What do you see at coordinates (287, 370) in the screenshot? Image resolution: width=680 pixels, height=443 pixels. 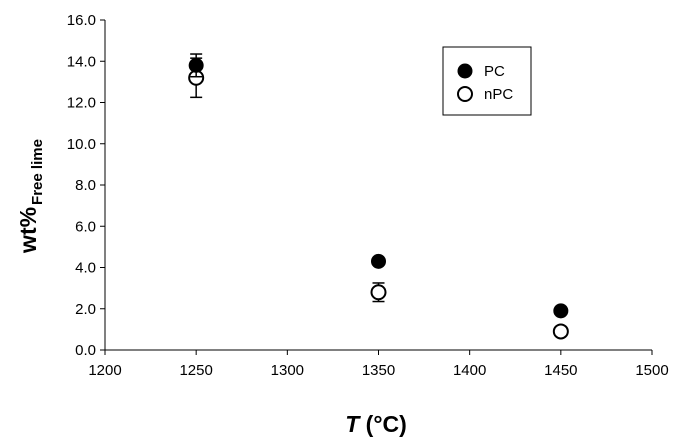 I see `x-tick-label: 1300` at bounding box center [287, 370].